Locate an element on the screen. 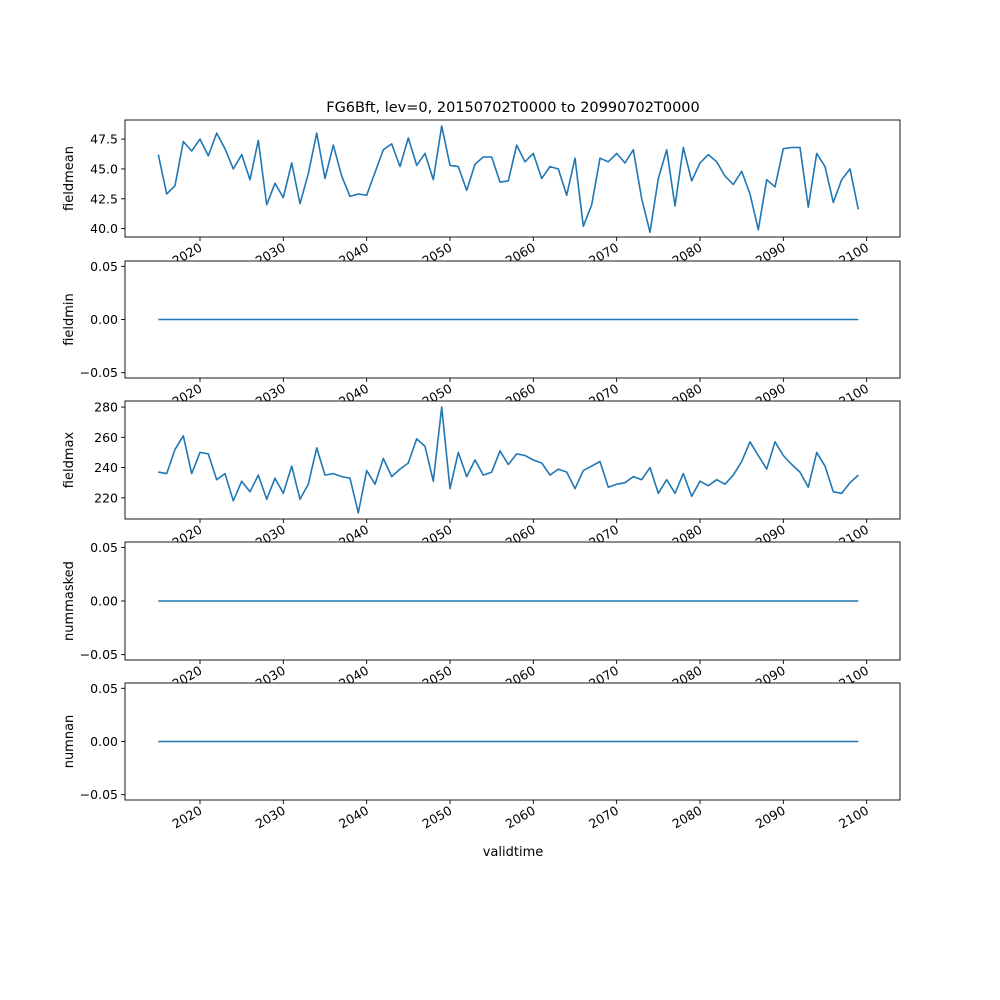 Image resolution: width=1000 pixels, height=1000 pixels. x-axis-label: validtime is located at coordinates (513, 852).